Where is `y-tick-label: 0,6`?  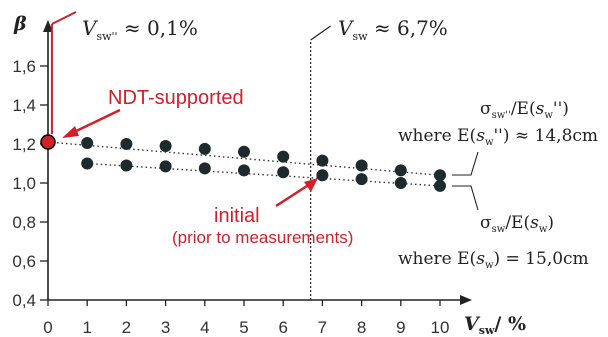
y-tick-label: 0,6 is located at coordinates (24, 261).